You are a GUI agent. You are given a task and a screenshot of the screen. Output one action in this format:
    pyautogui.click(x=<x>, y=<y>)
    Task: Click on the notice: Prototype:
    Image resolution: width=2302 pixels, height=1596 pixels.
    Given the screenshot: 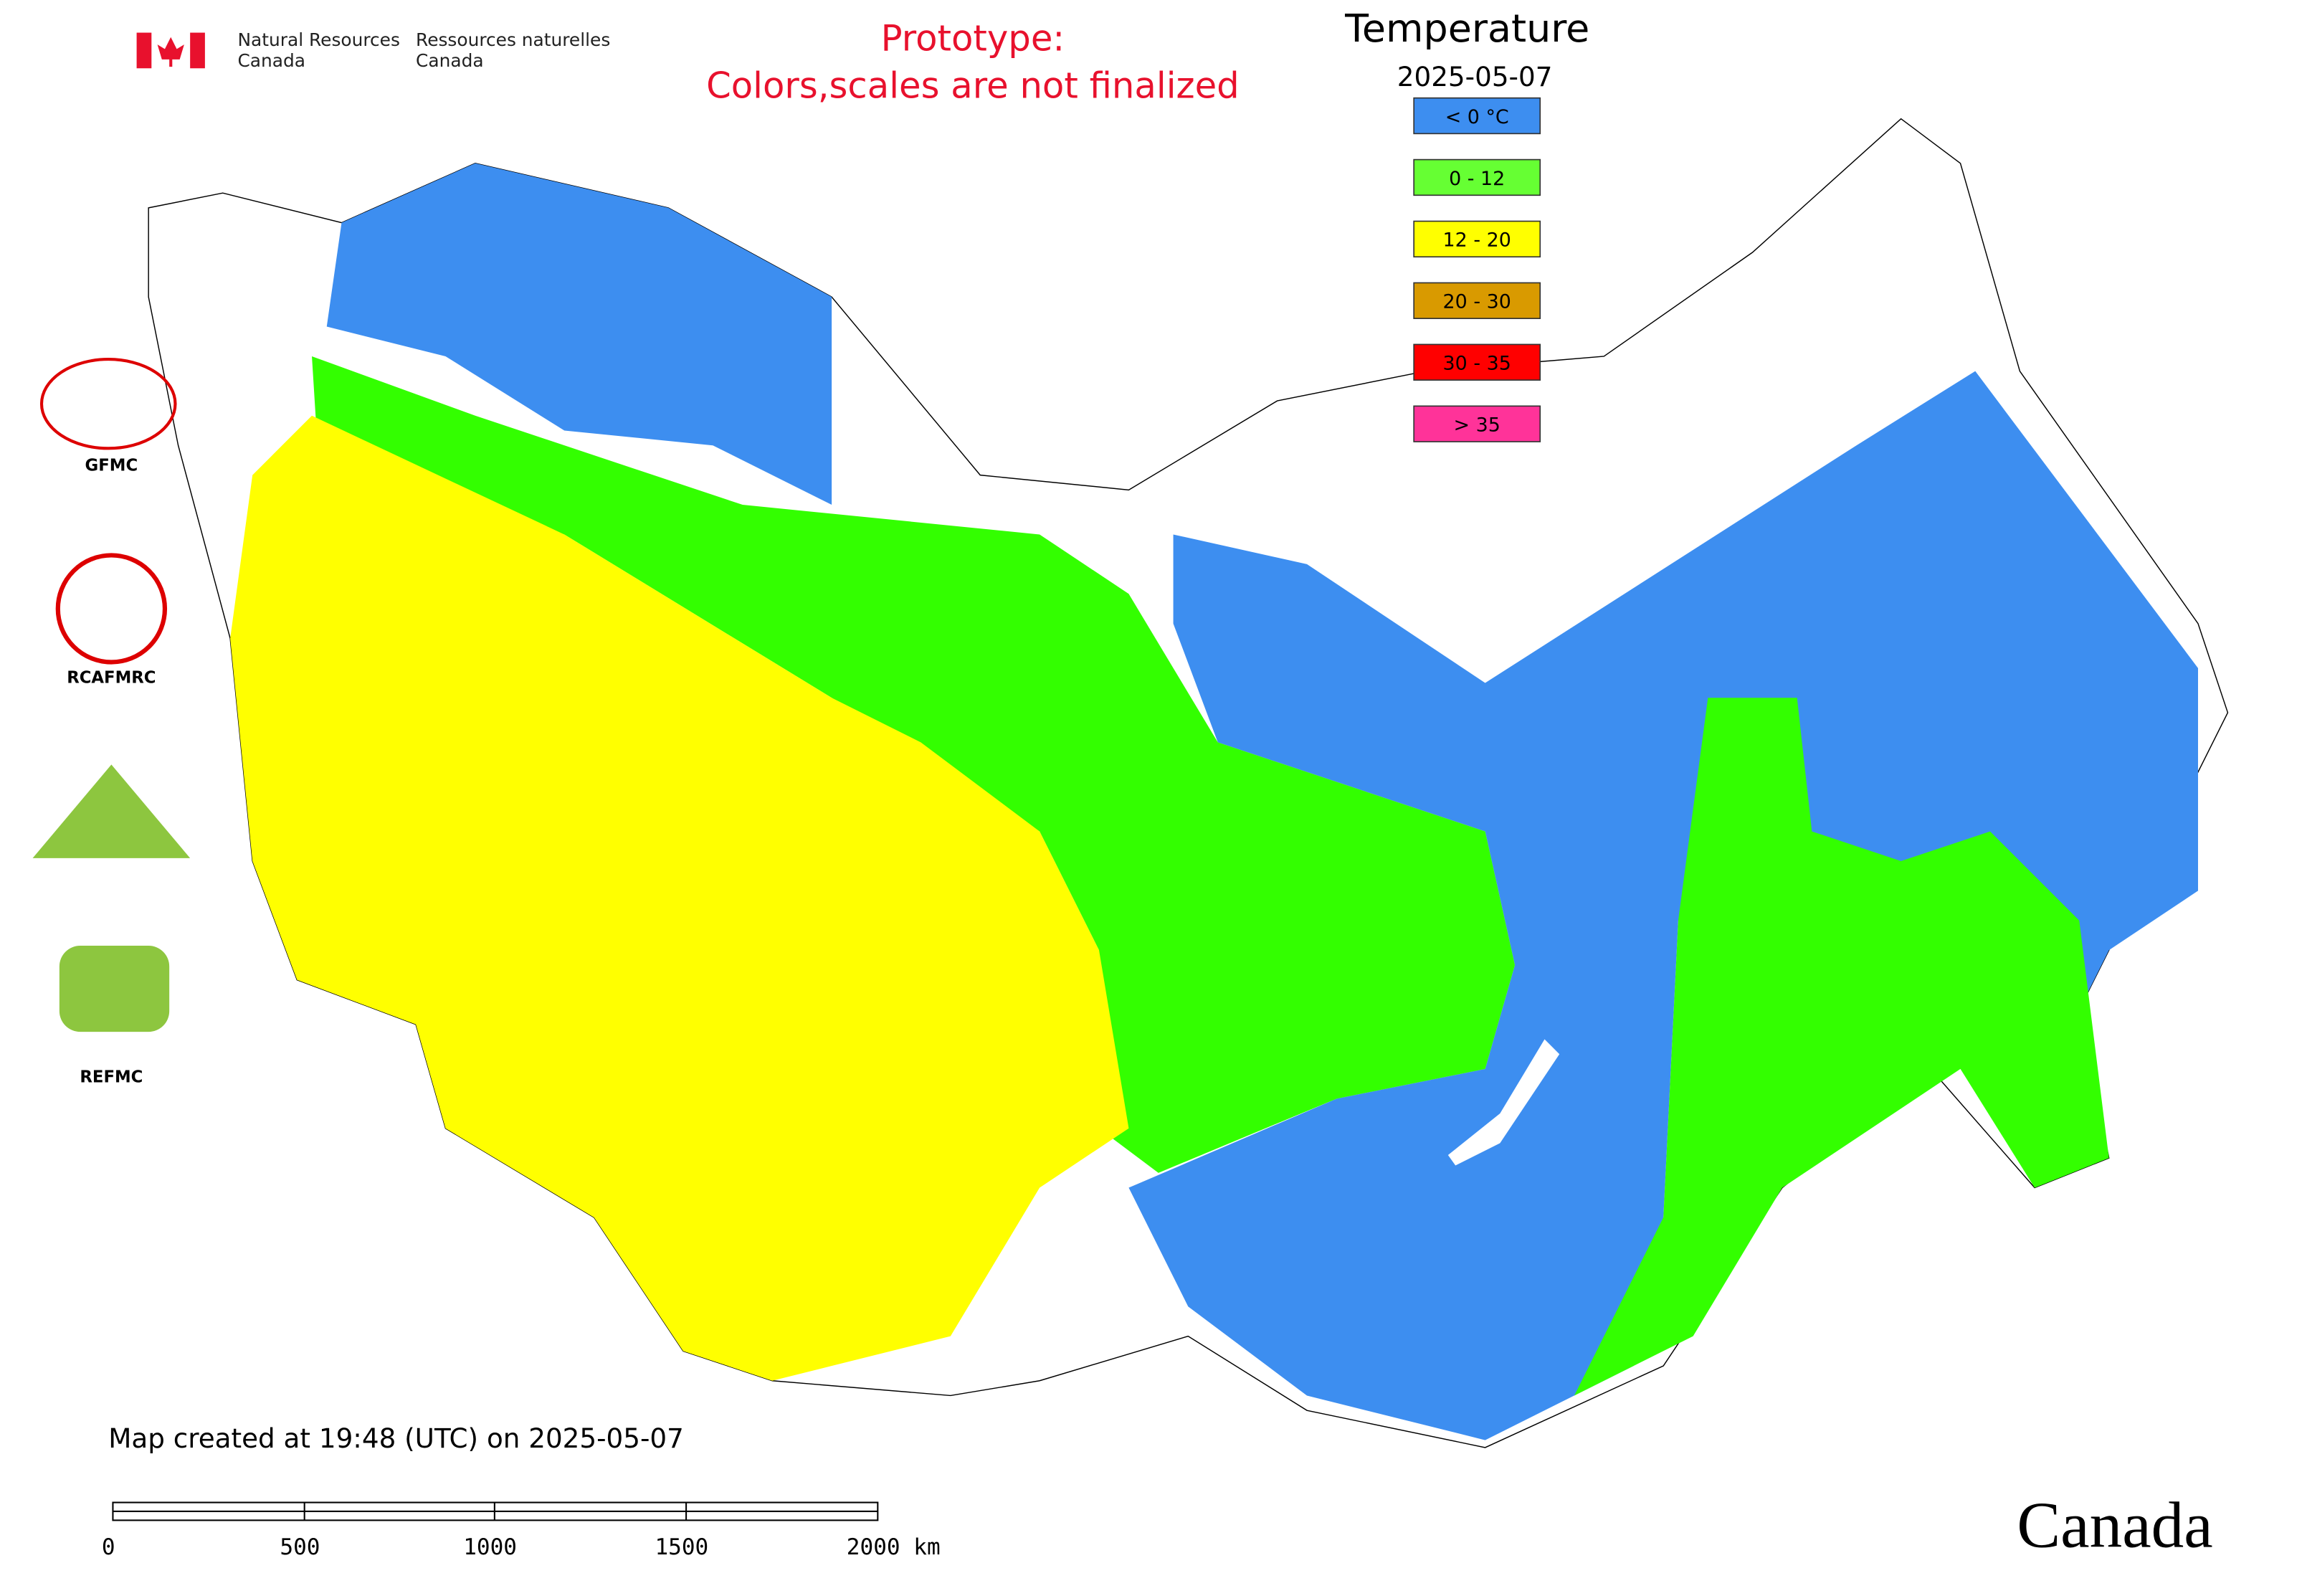 What is the action you would take?
    pyautogui.click(x=973, y=38)
    